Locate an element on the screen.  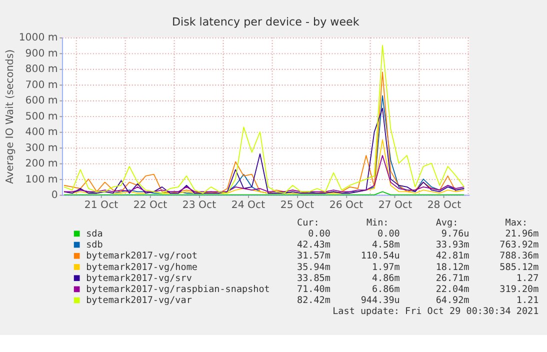
text: Min: is located at coordinates (377, 222).